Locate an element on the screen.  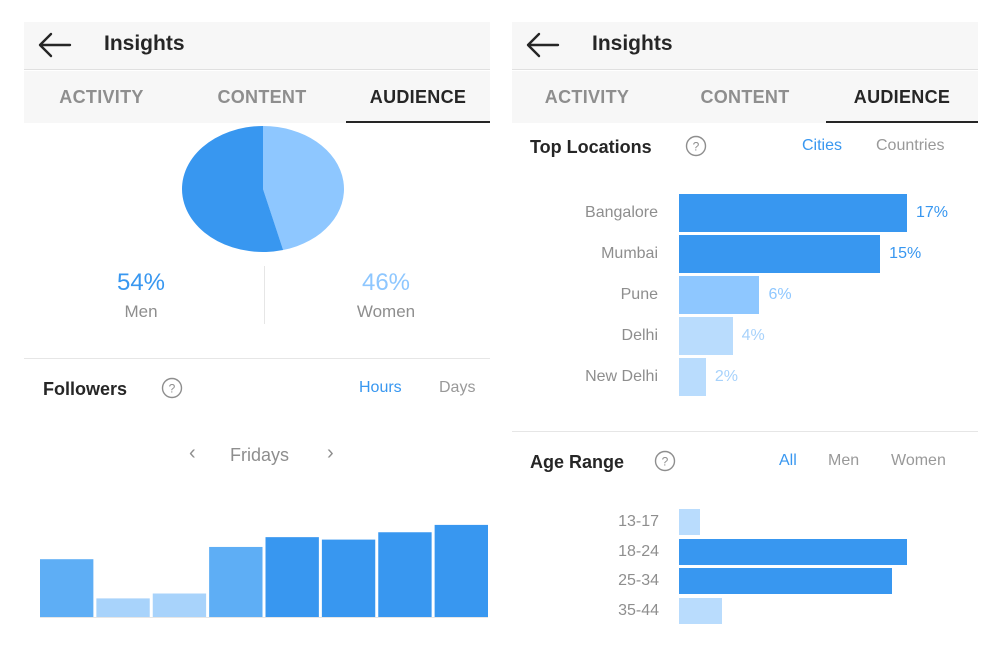
bar-value-label: 6% is located at coordinates (780, 294).